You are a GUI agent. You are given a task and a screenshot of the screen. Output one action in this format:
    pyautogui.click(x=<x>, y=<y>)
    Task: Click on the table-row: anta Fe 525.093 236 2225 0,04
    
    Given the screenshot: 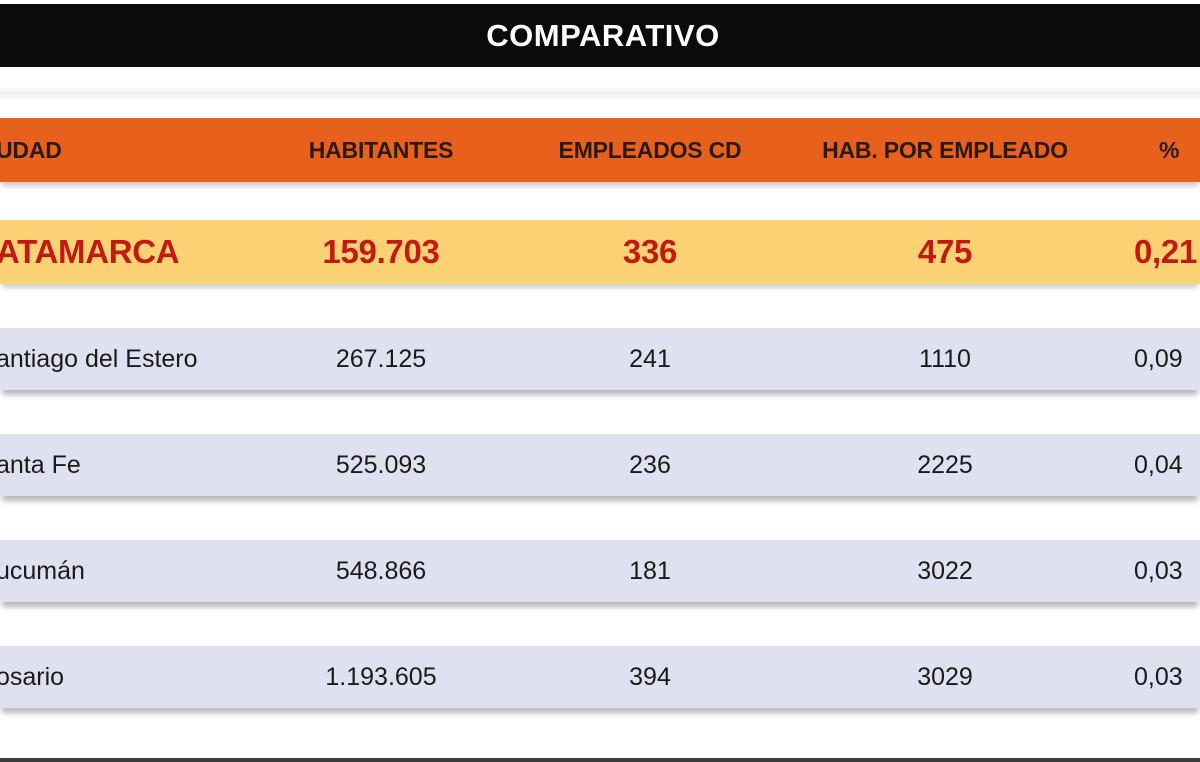 What is the action you would take?
    pyautogui.click(x=600, y=465)
    